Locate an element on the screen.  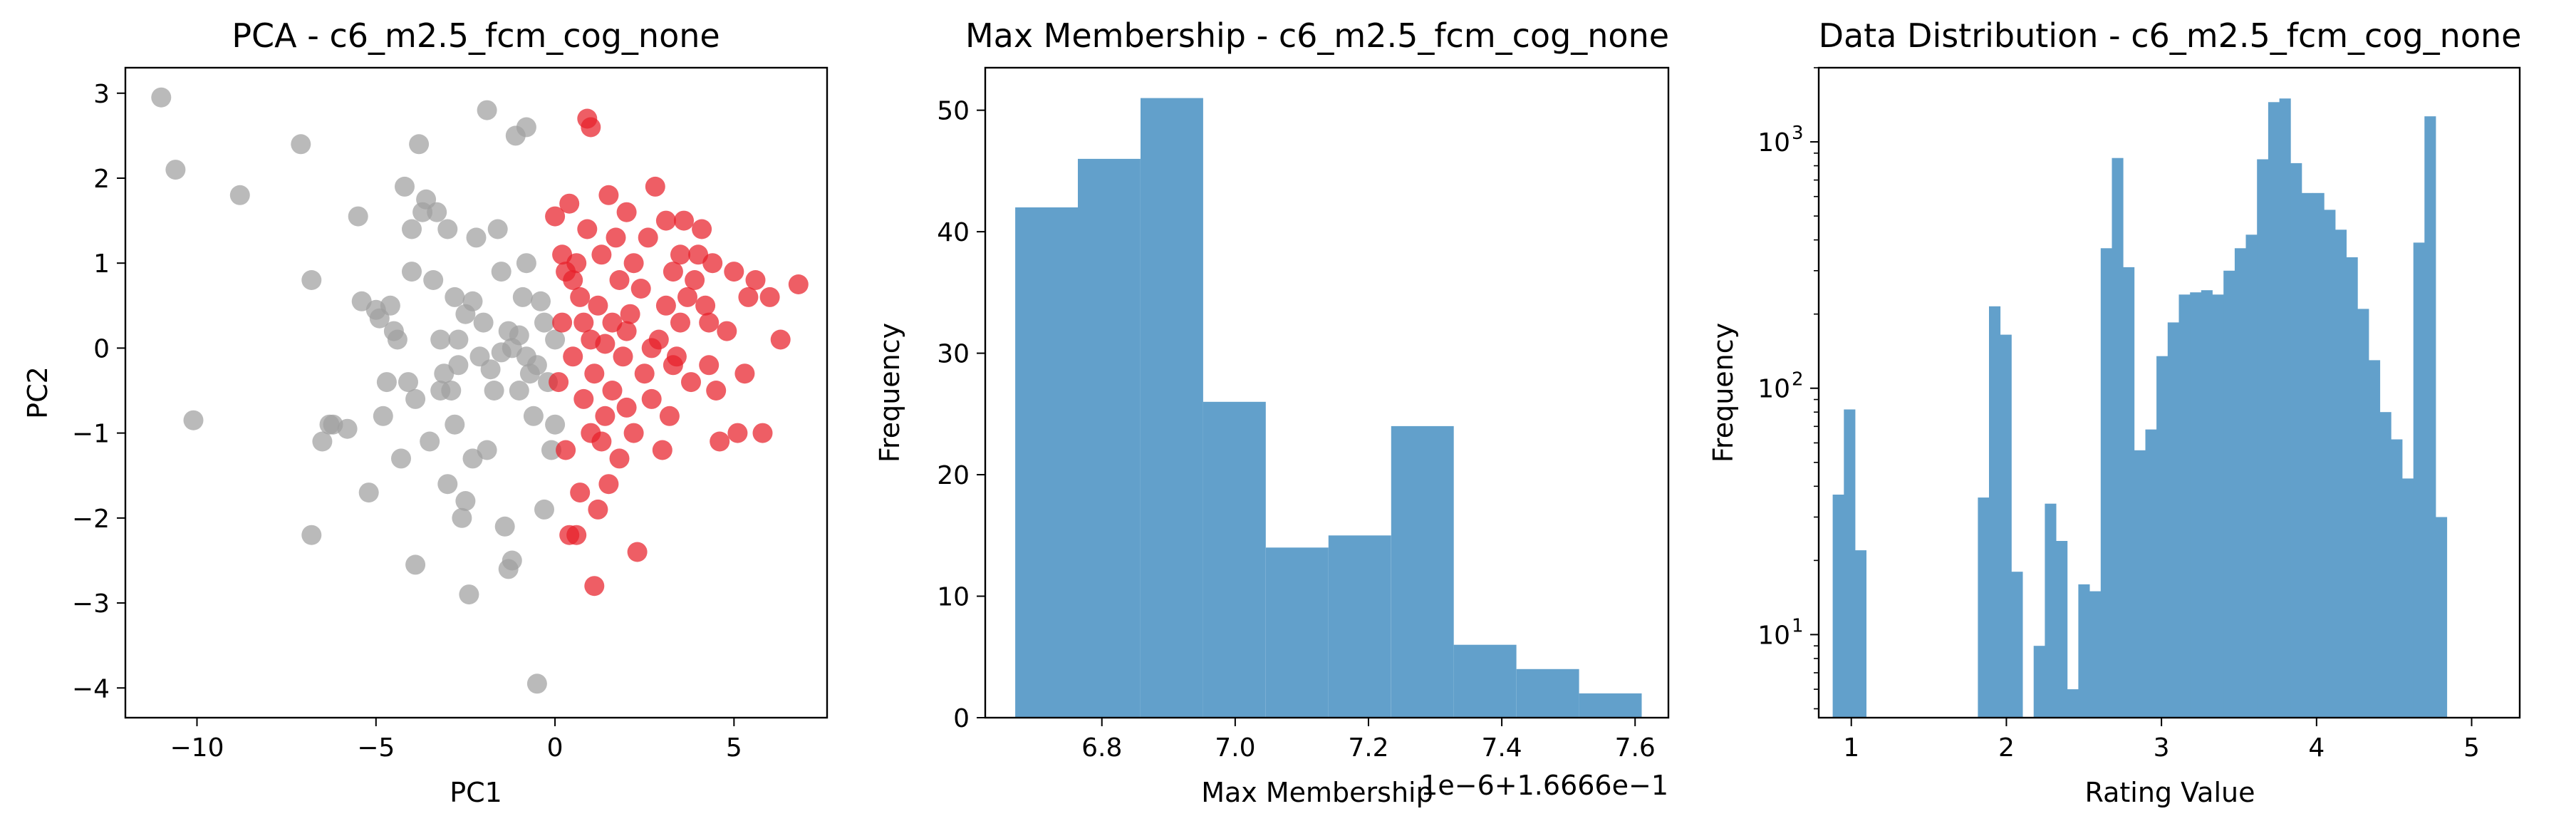
y-tick-label: −2 is located at coordinates (91, 520).